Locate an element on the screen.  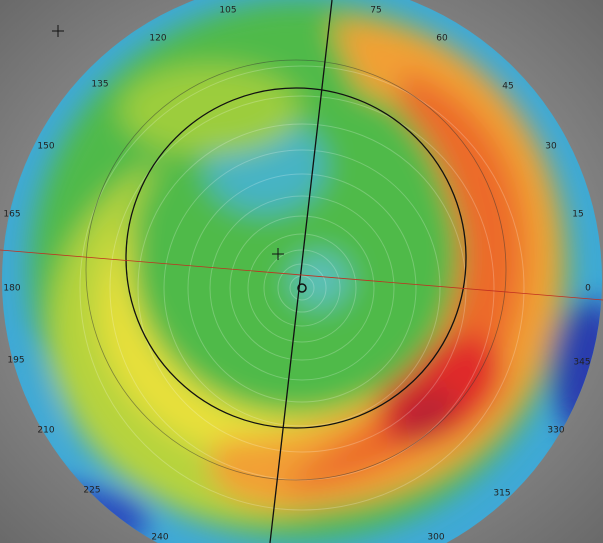
angle-label: 300 is located at coordinates (435, 538).